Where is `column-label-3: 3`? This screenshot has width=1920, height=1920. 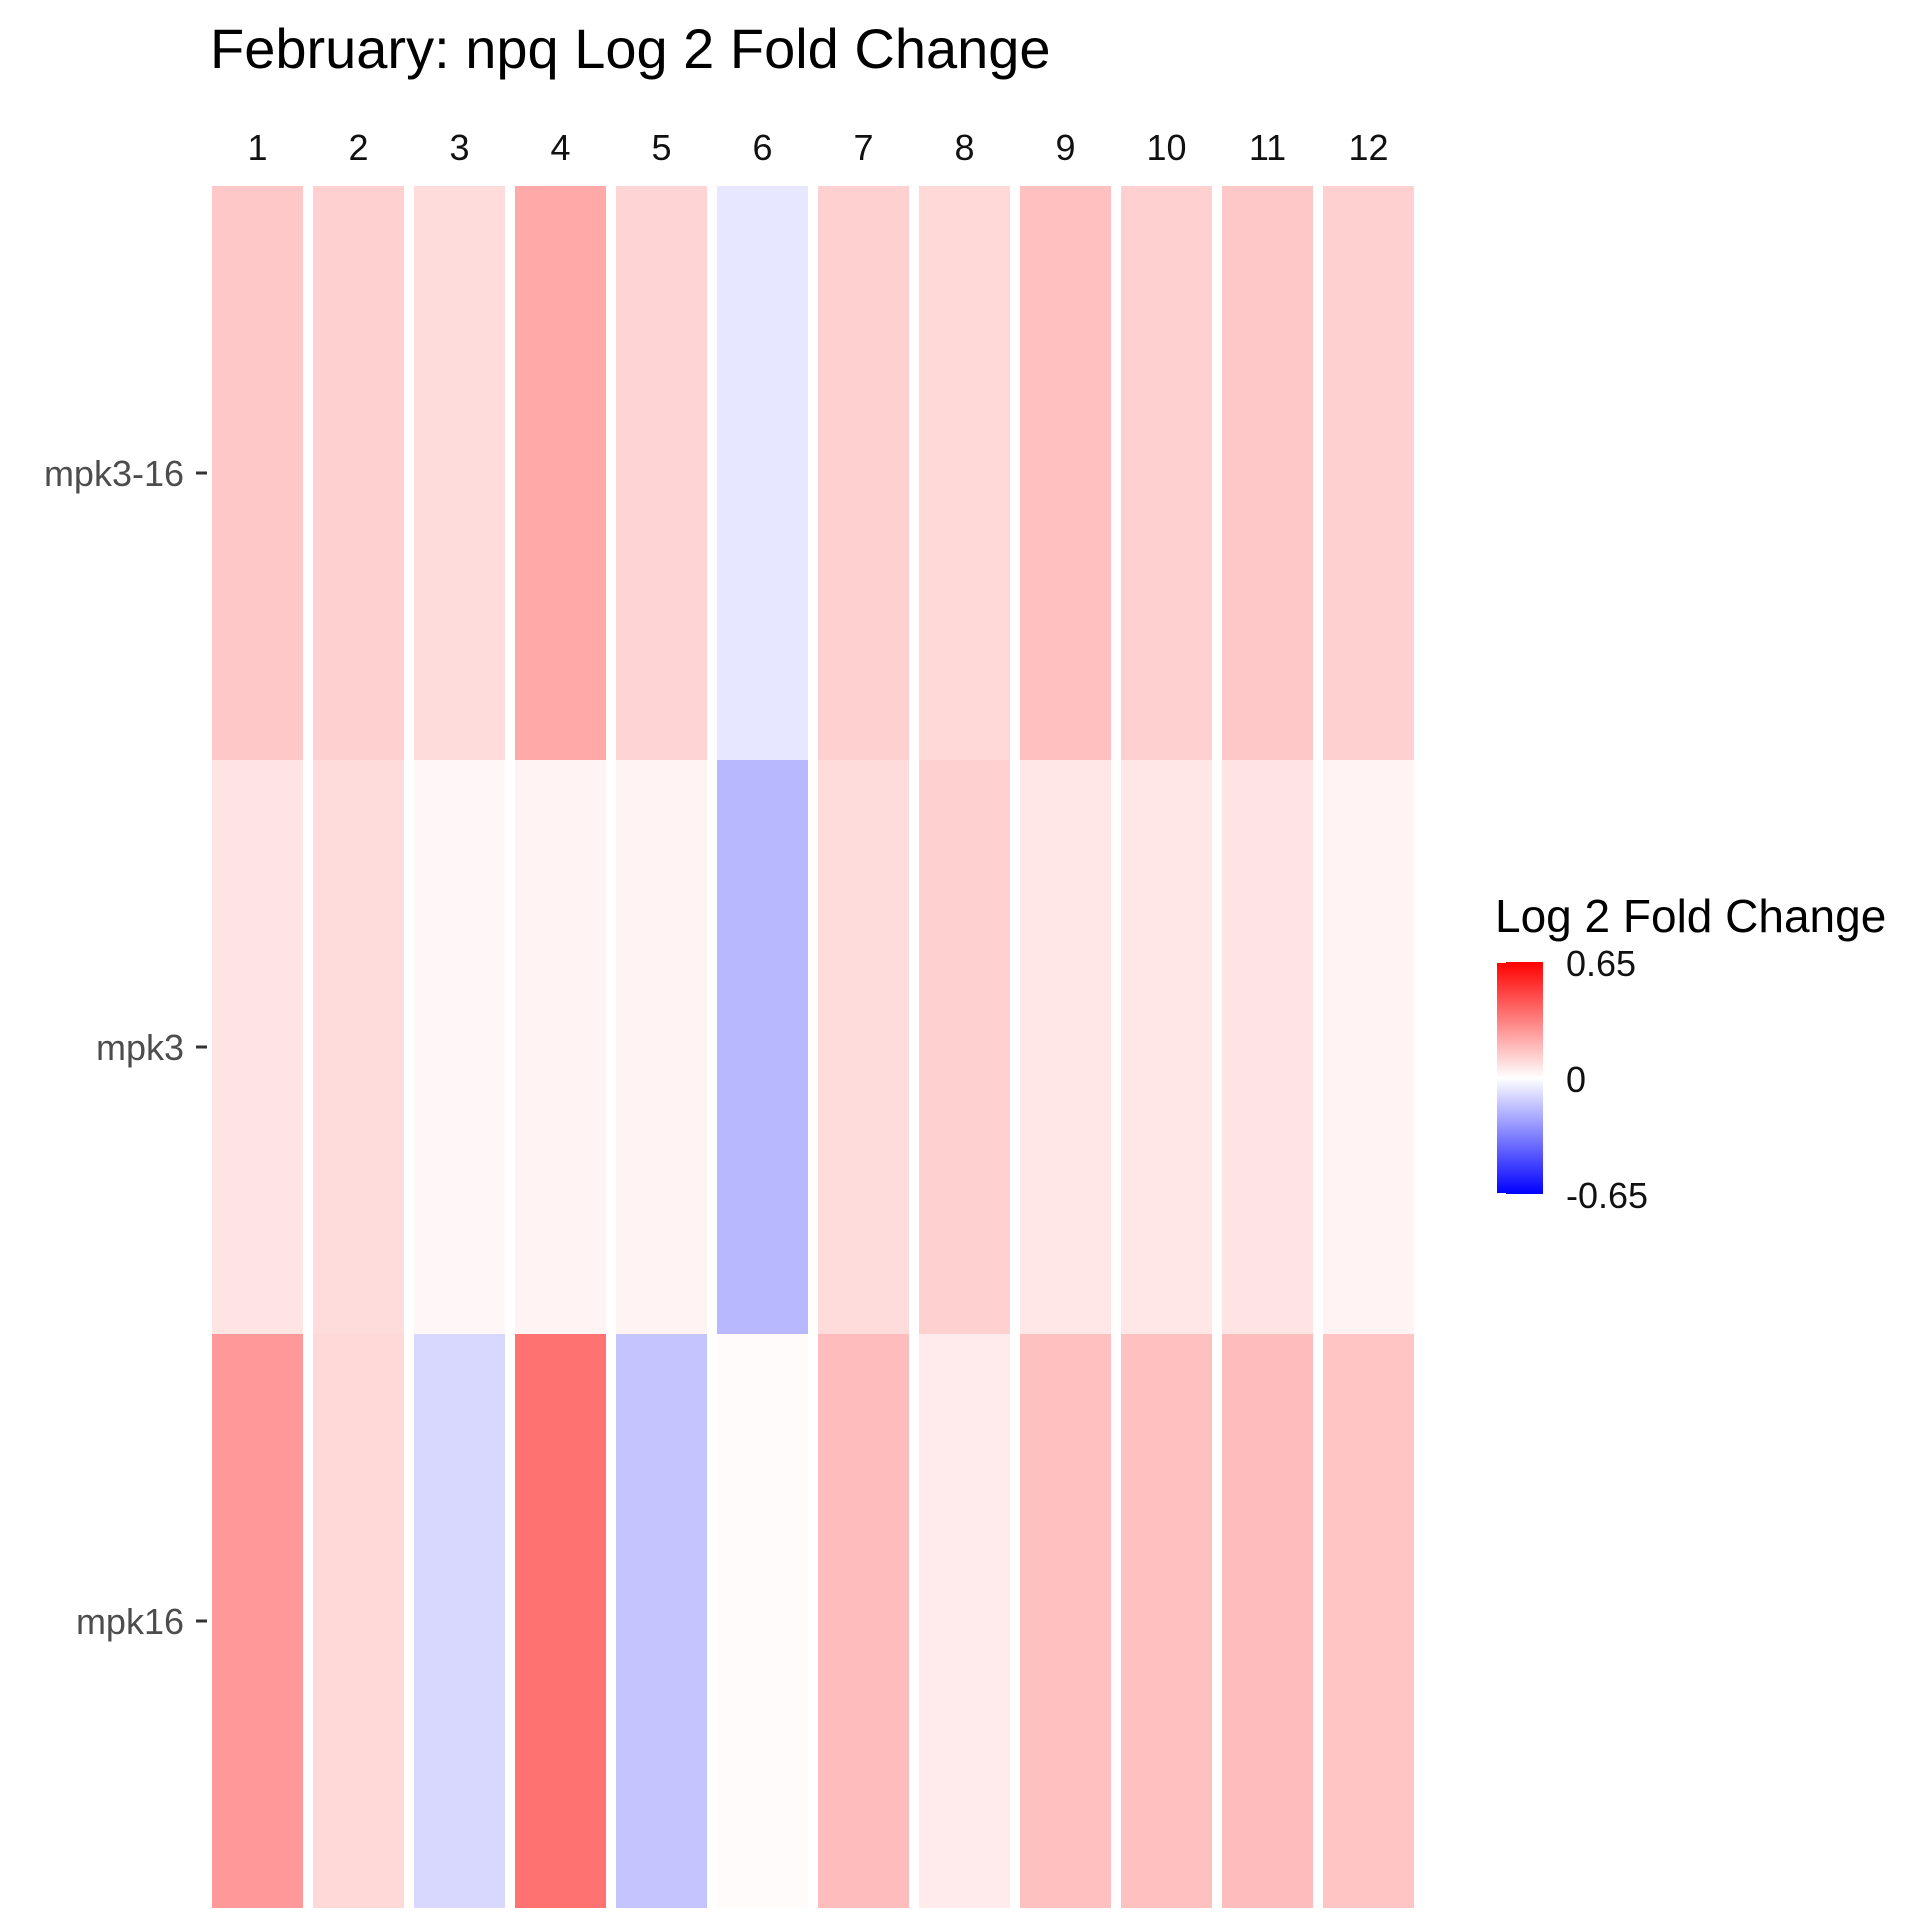
column-label-3: 3 is located at coordinates (459, 147).